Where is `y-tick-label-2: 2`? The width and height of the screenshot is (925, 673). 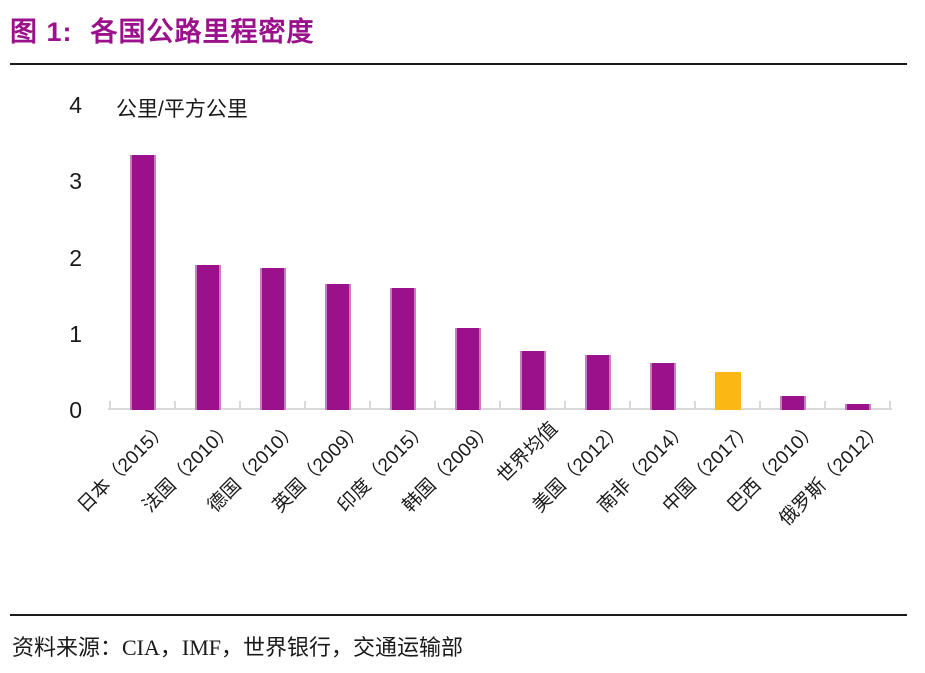 y-tick-label-2: 2 is located at coordinates (75, 257).